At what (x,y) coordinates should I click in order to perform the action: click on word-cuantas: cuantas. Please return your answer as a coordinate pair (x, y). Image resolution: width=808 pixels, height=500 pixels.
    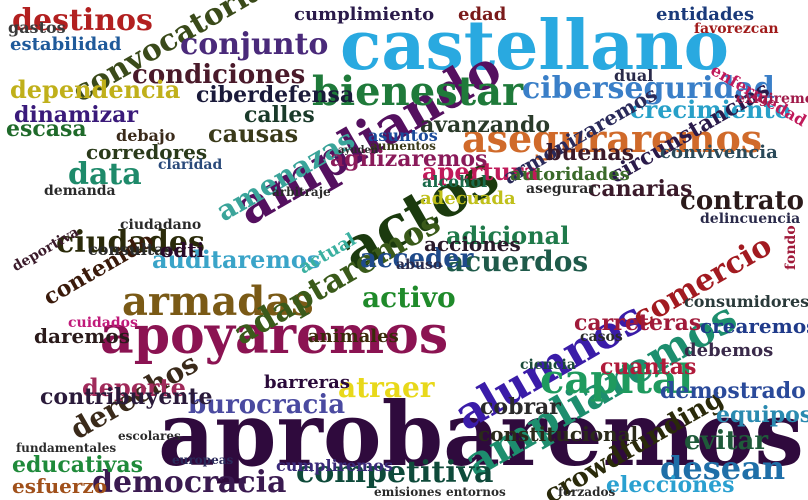
    Looking at the image, I should click on (648, 367).